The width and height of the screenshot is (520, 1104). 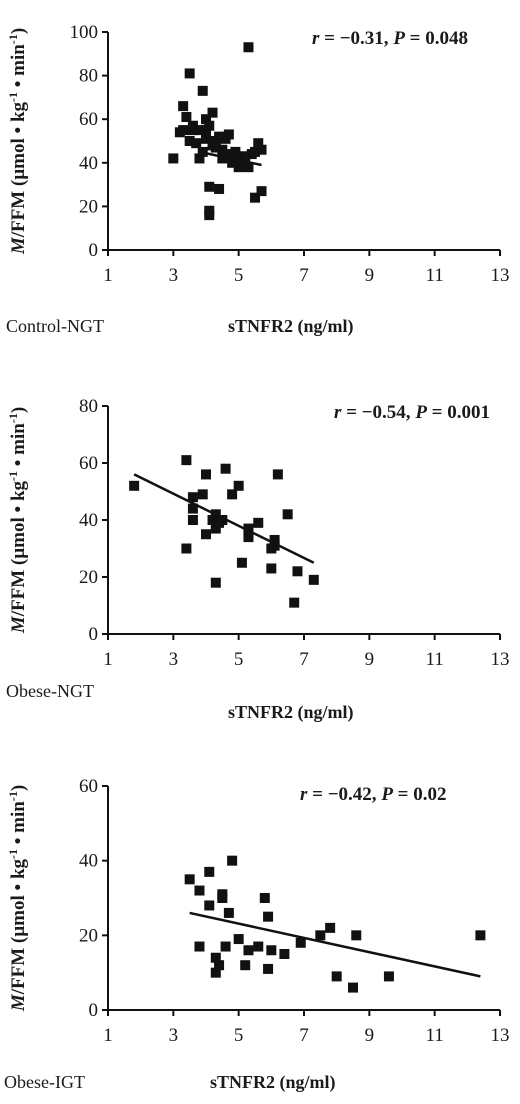 What do you see at coordinates (18, 548) in the screenshot?
I see `y-label-text: /FFM (µmol • kg` at bounding box center [18, 548].